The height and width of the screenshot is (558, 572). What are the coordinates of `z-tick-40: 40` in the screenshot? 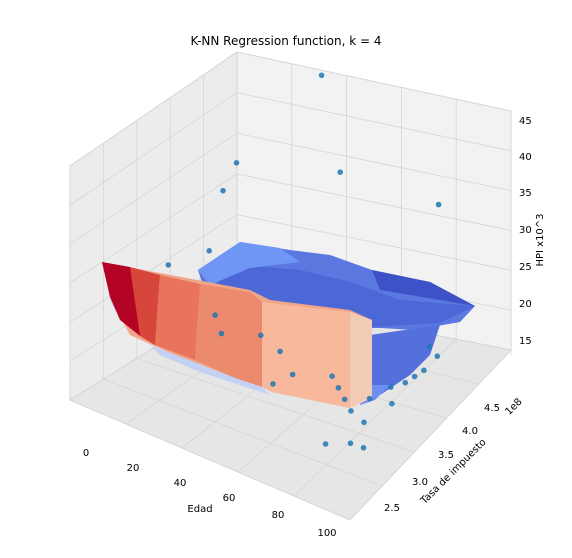 It's located at (525, 157).